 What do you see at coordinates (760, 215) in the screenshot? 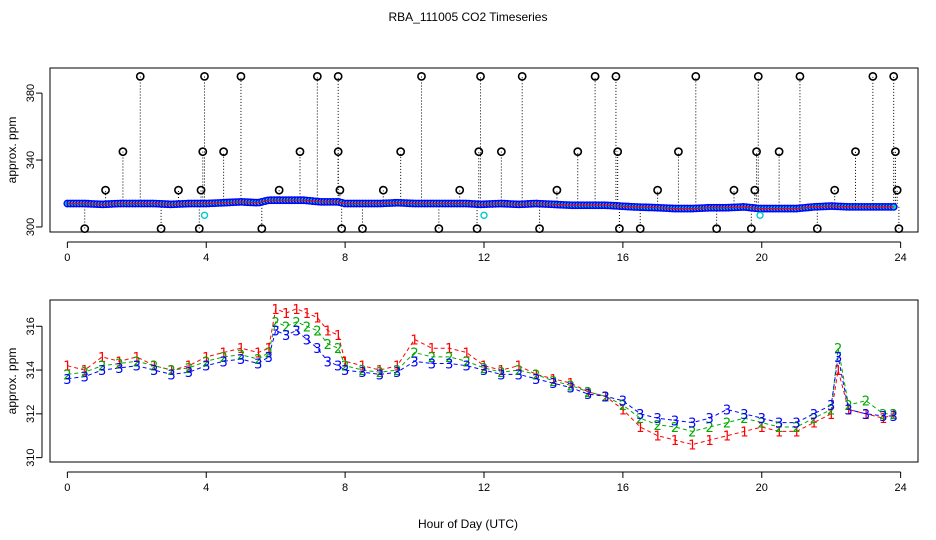
I see `low-point` at bounding box center [760, 215].